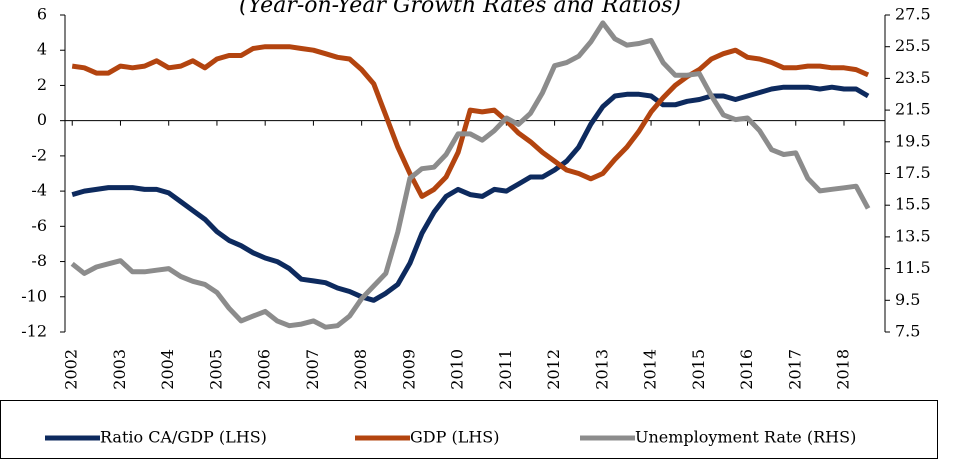  Describe the element at coordinates (457, 369) in the screenshot. I see `x-tick-label: 2010` at that location.